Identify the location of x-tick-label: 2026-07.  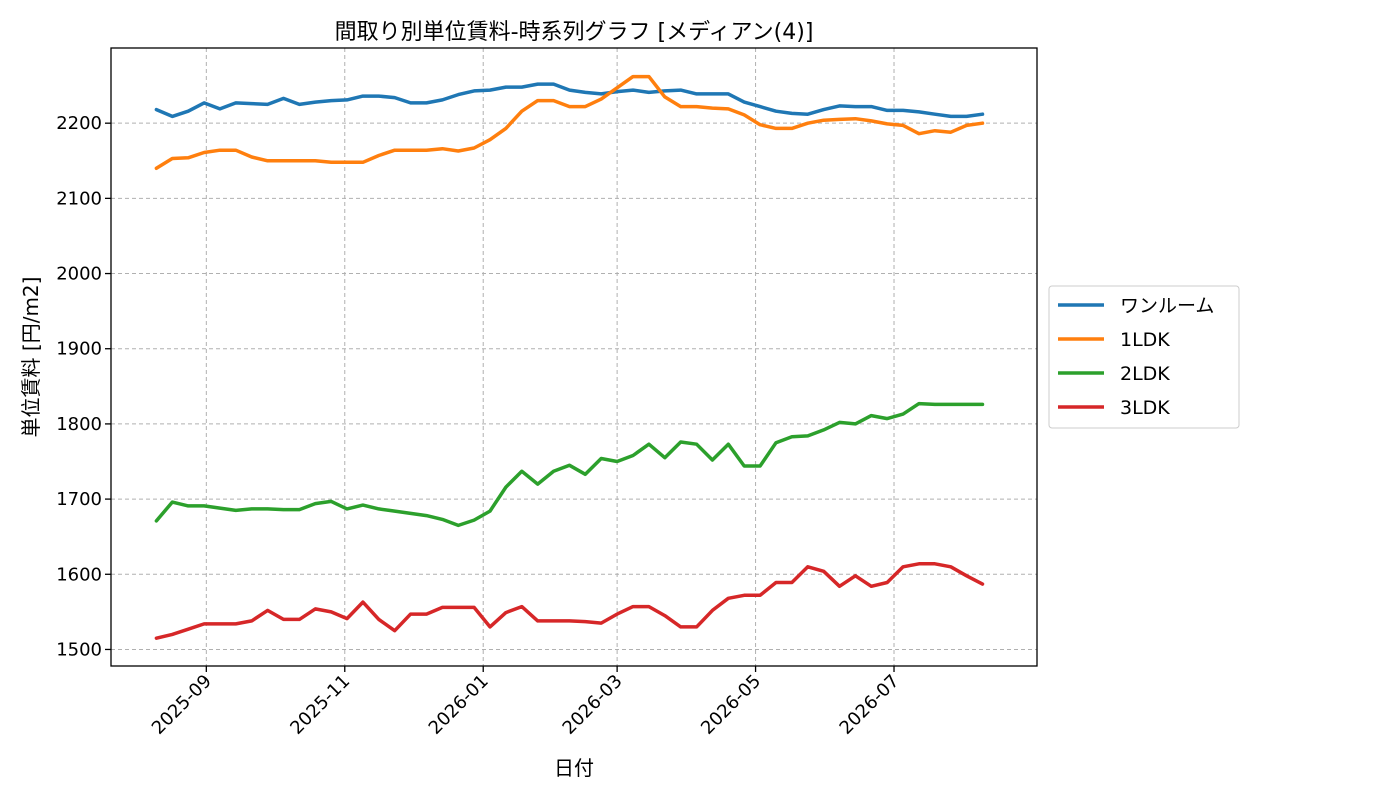
(870, 705).